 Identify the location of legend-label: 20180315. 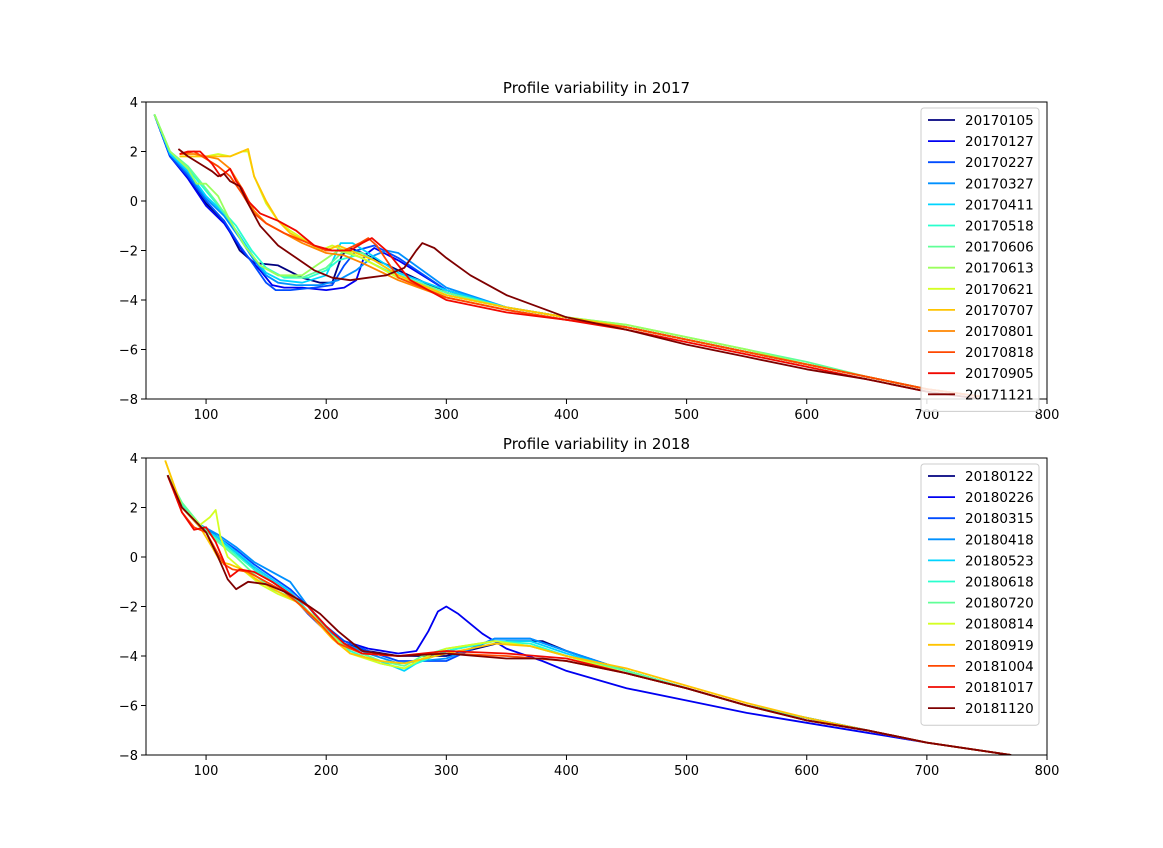
(999, 519).